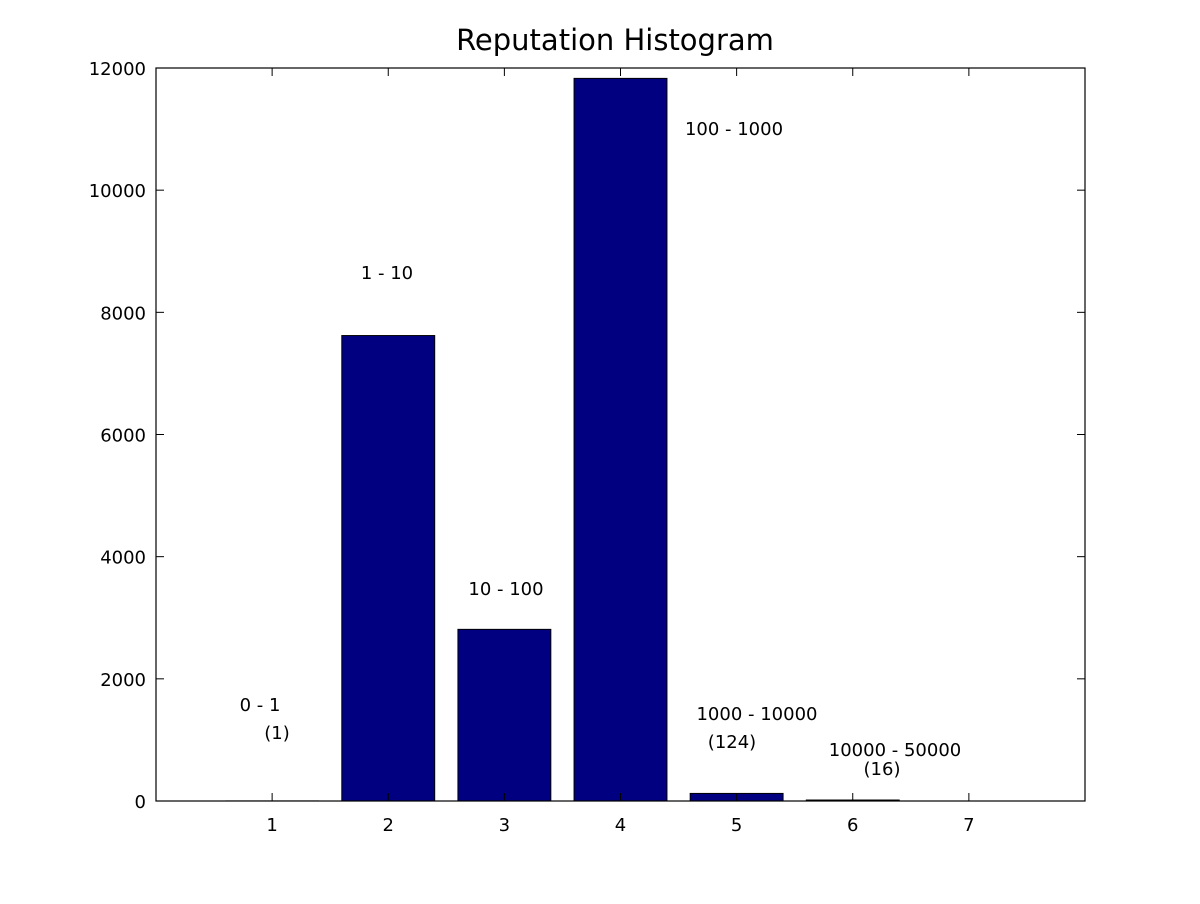 This screenshot has height=904, width=1200. Describe the element at coordinates (734, 129) in the screenshot. I see `bin-range-label: 100 - 1000` at that location.